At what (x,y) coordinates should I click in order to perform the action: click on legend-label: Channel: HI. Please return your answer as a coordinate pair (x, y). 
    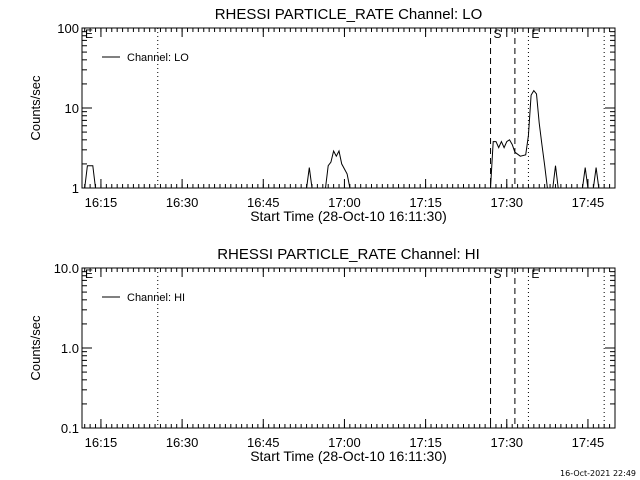
    Looking at the image, I should click on (156, 298).